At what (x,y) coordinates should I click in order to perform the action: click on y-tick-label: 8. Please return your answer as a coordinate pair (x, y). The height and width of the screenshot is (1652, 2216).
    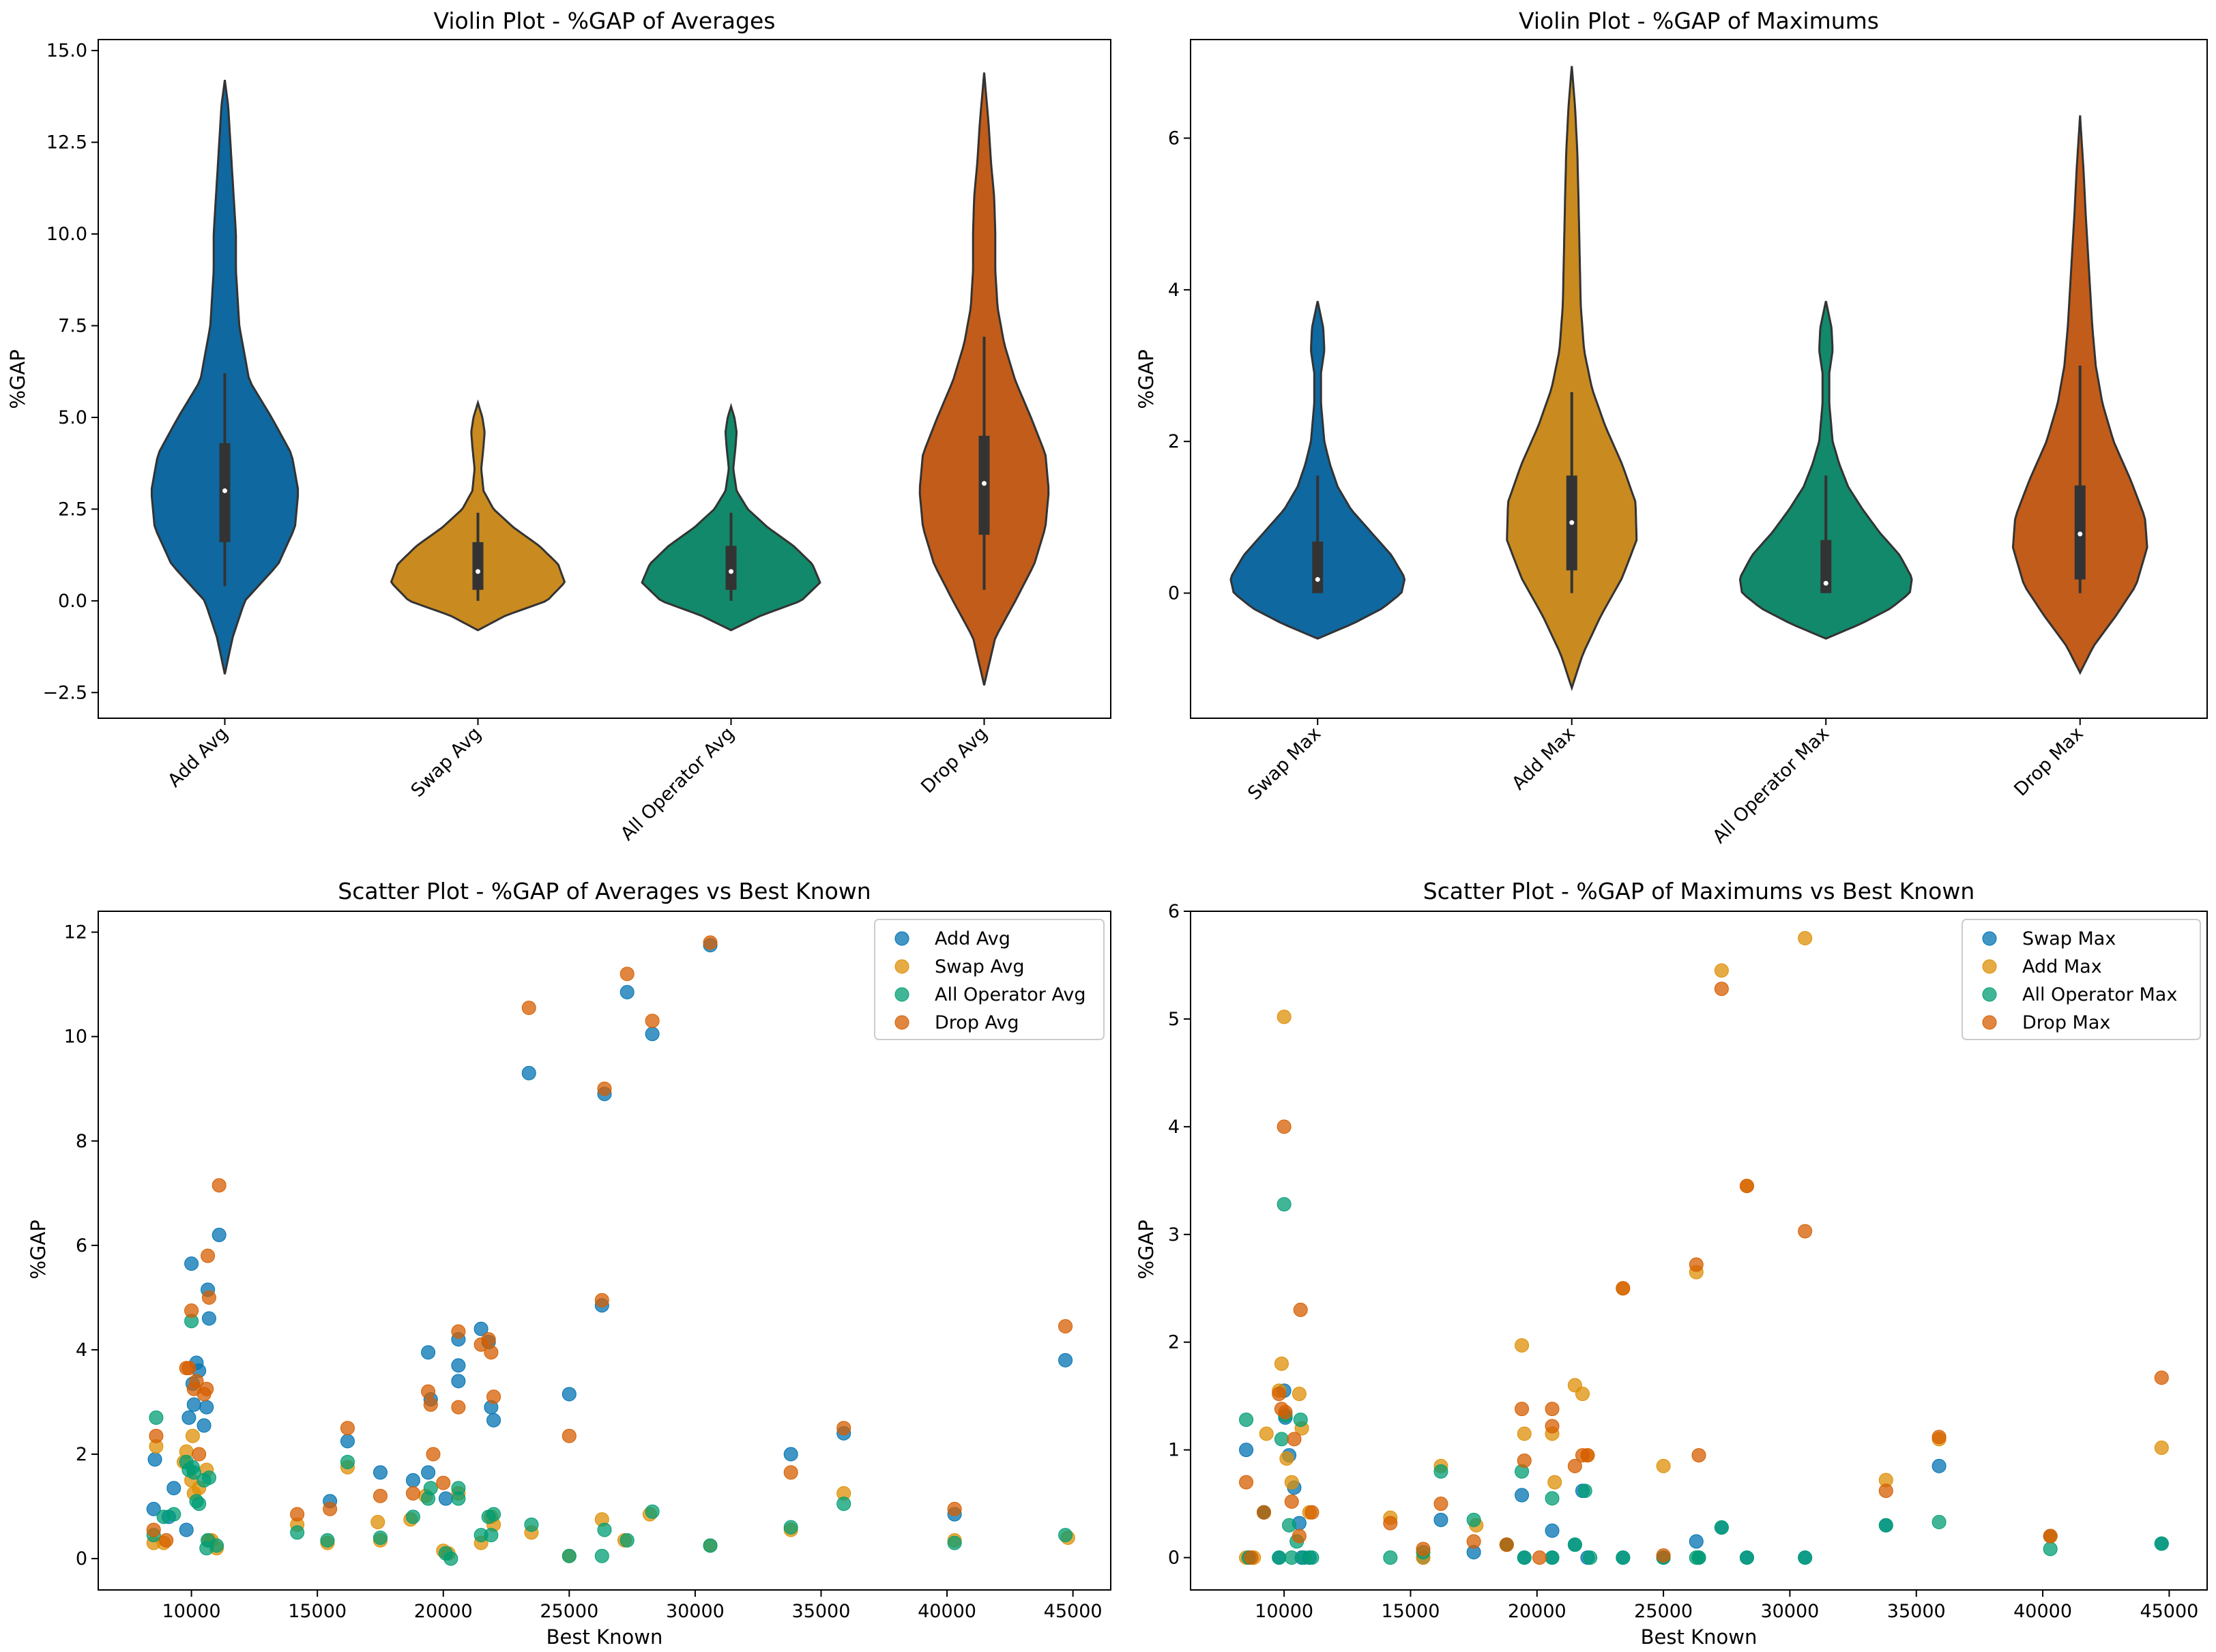
    Looking at the image, I should click on (81, 1141).